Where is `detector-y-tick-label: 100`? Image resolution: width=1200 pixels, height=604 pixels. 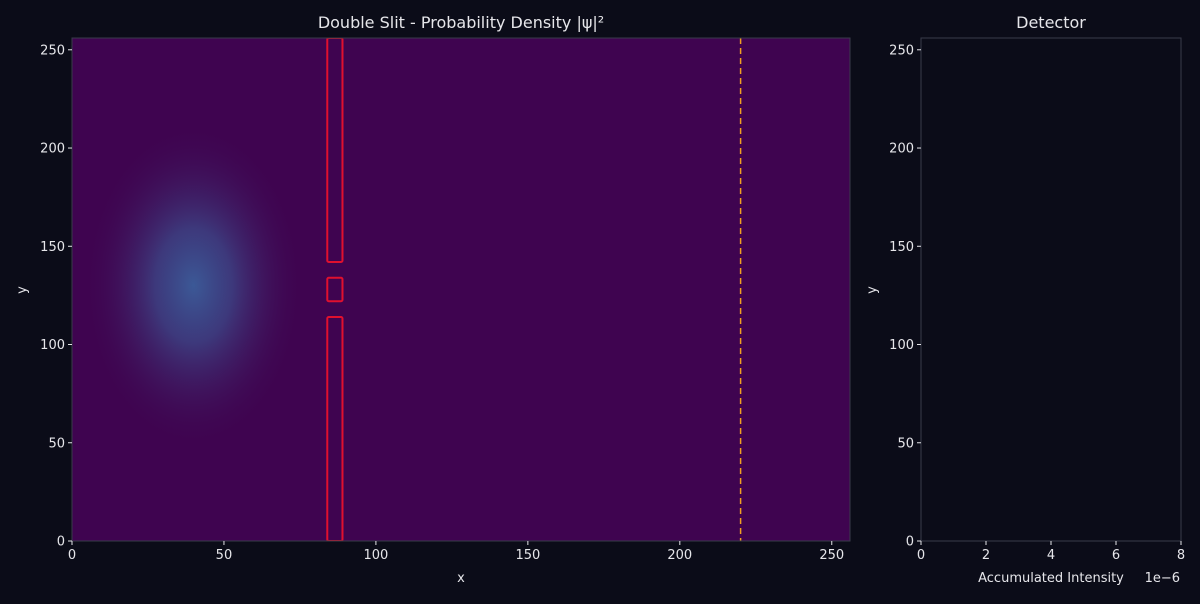
detector-y-tick-label: 100 is located at coordinates (901, 345).